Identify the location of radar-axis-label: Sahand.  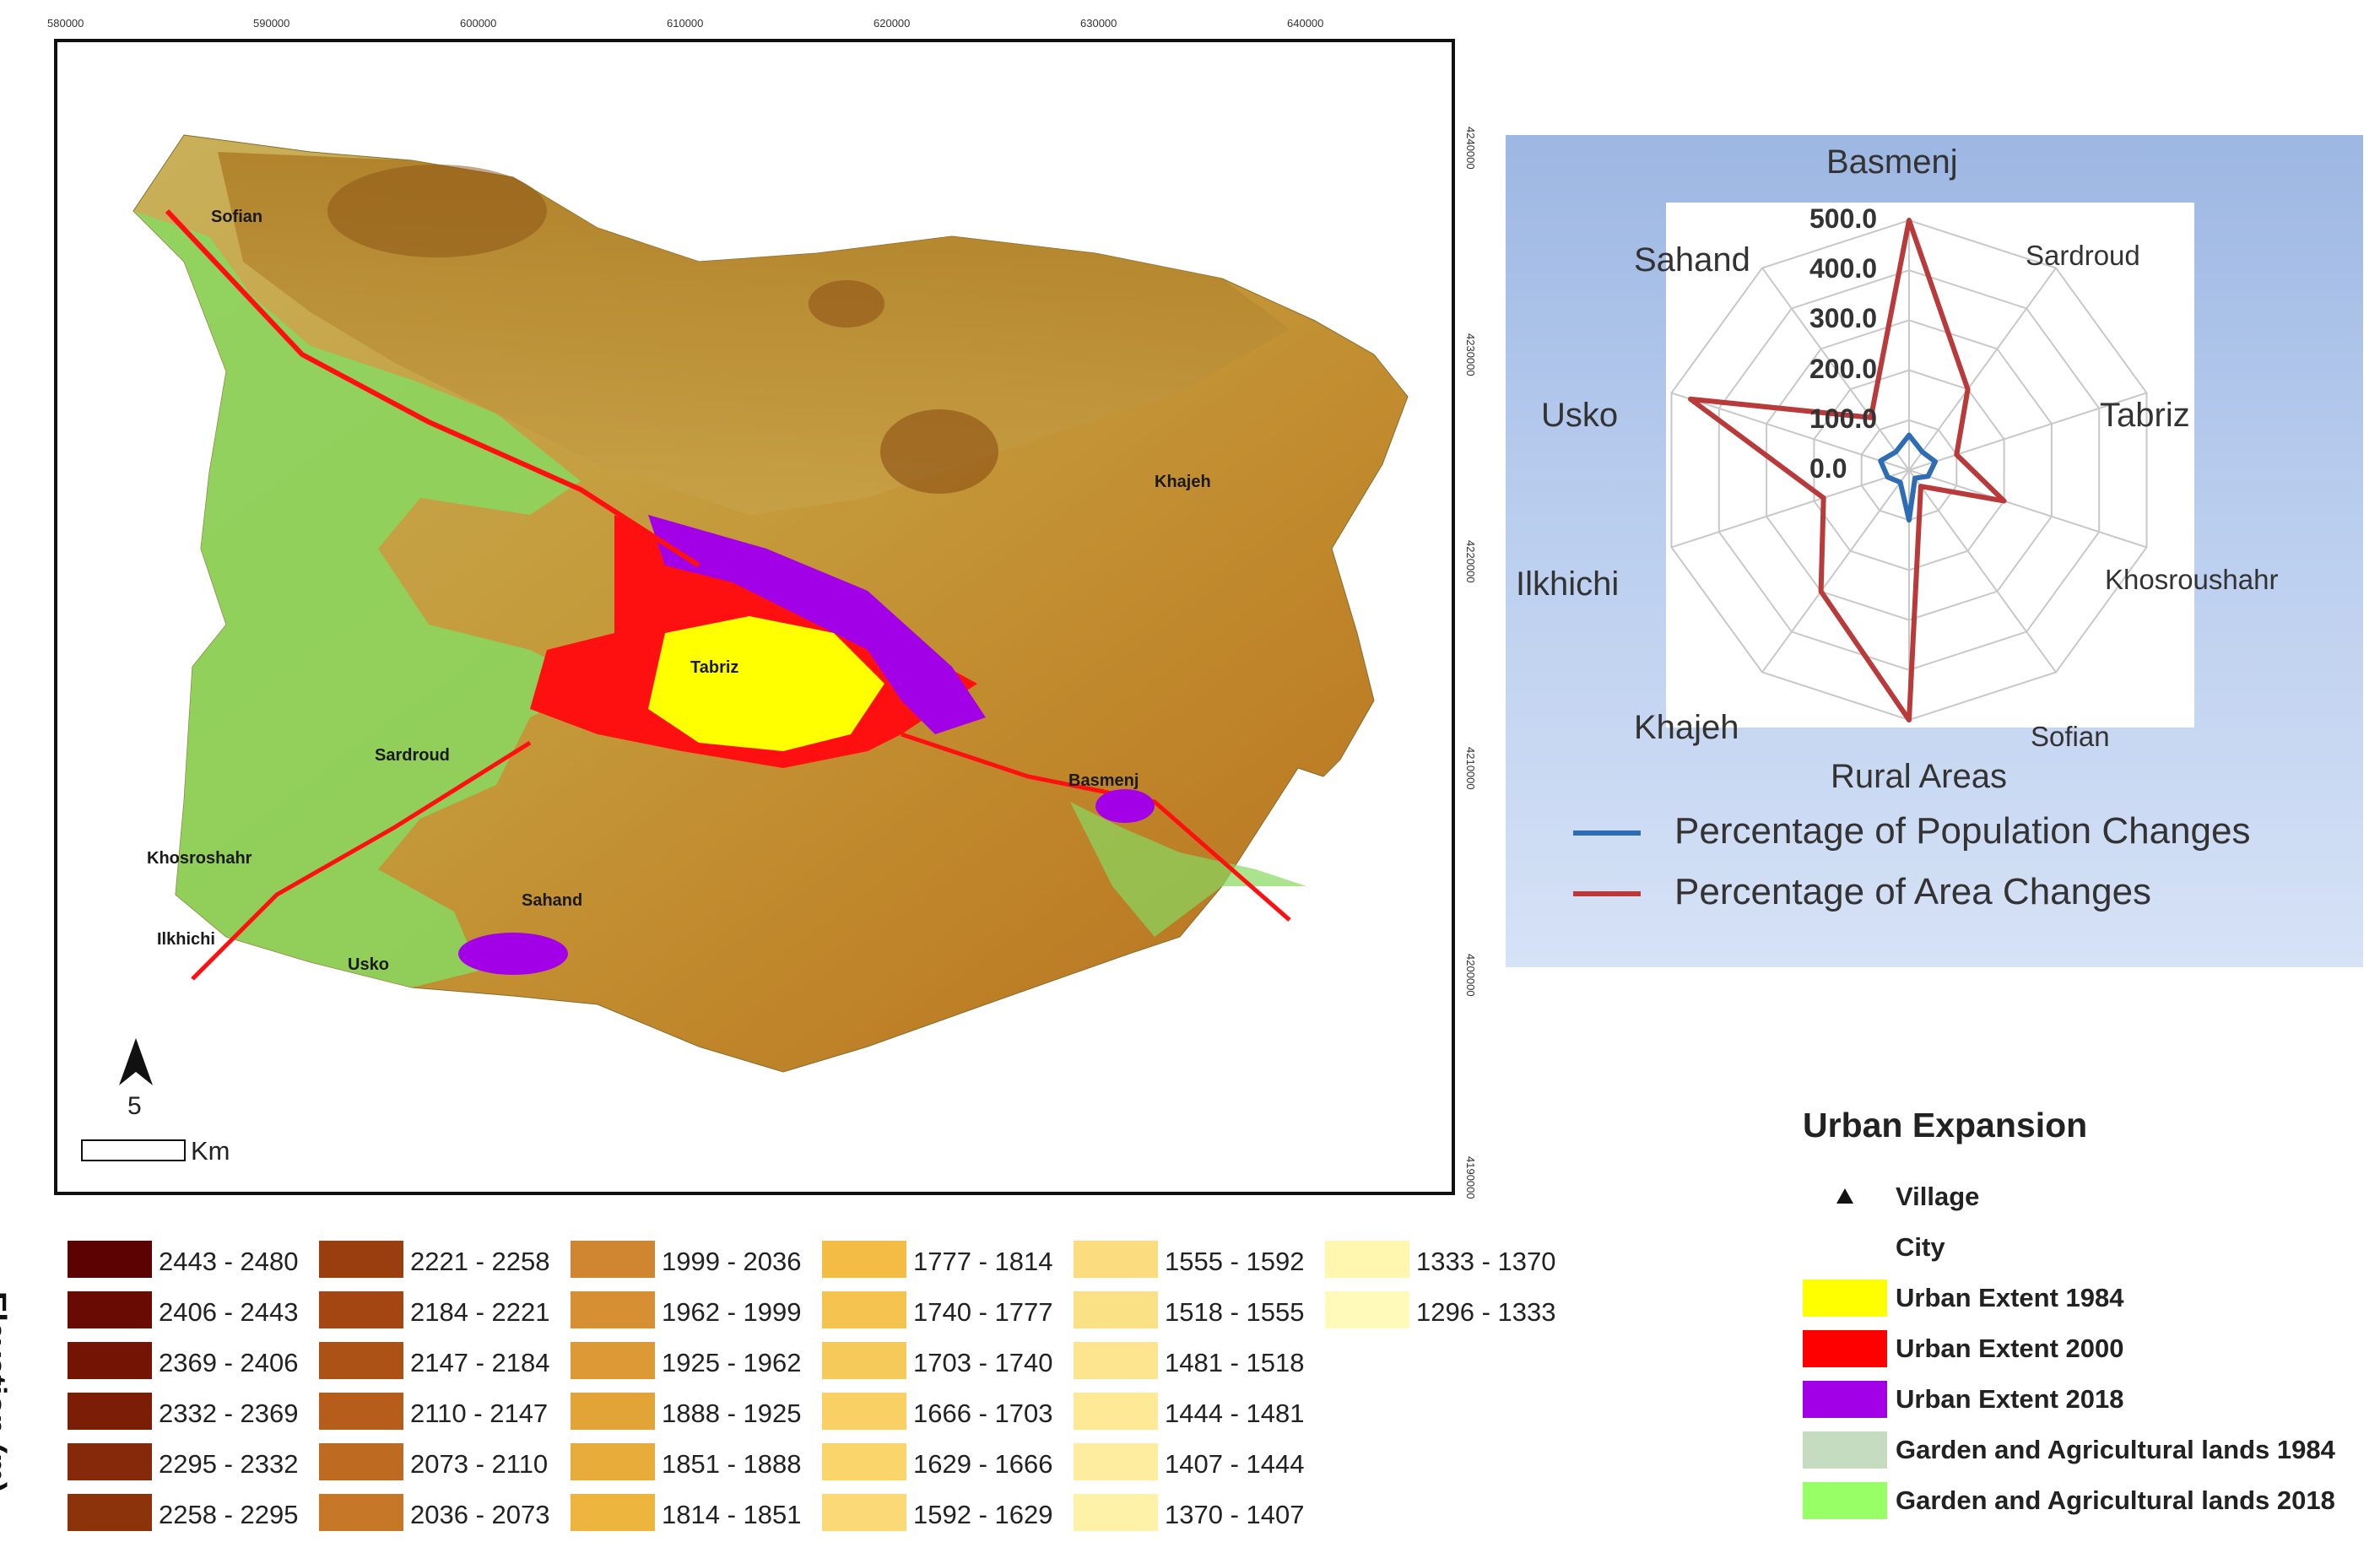
(1692, 260).